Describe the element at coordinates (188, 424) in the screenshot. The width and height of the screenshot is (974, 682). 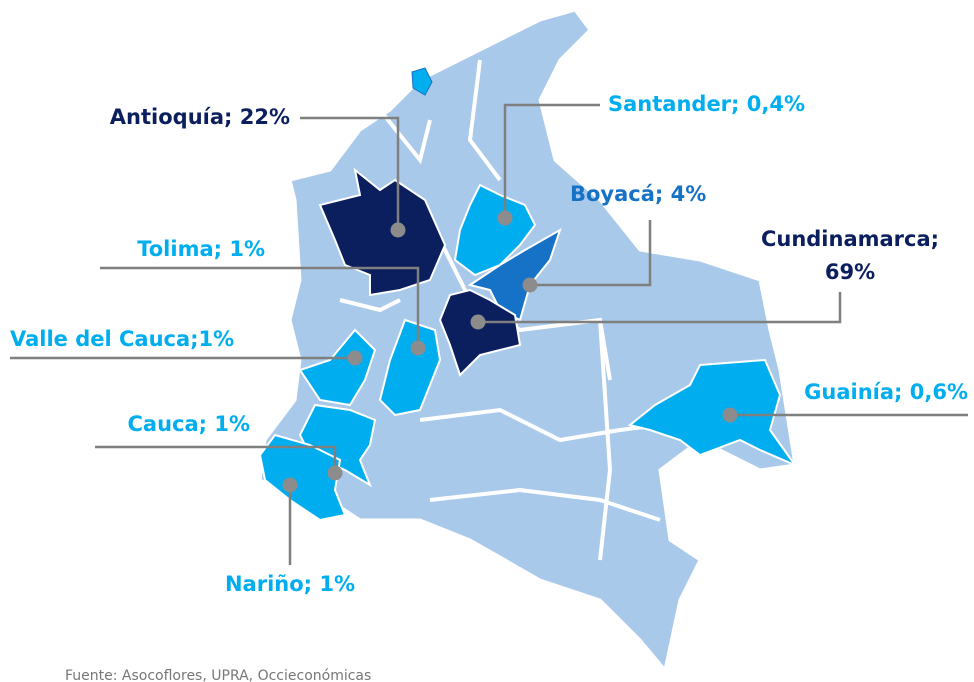
I see `region-label: Cauca; 1%` at that location.